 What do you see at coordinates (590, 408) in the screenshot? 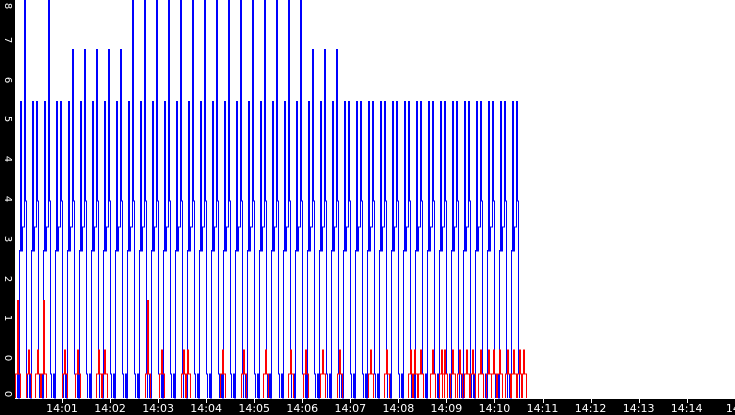
I see `x-tick-label: 14:12` at bounding box center [590, 408].